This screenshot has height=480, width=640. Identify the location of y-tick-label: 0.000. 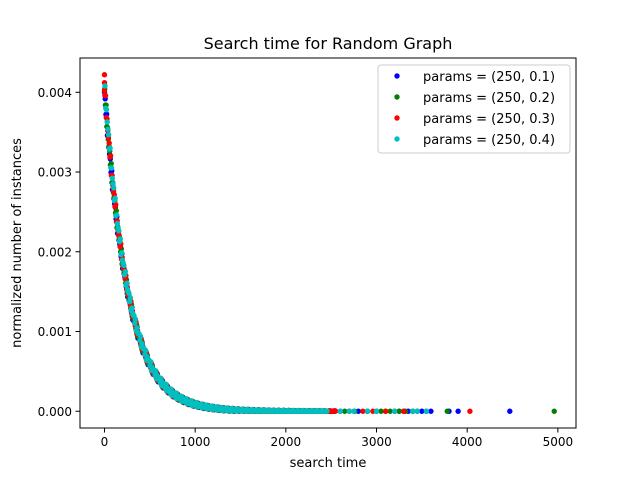
(55, 412).